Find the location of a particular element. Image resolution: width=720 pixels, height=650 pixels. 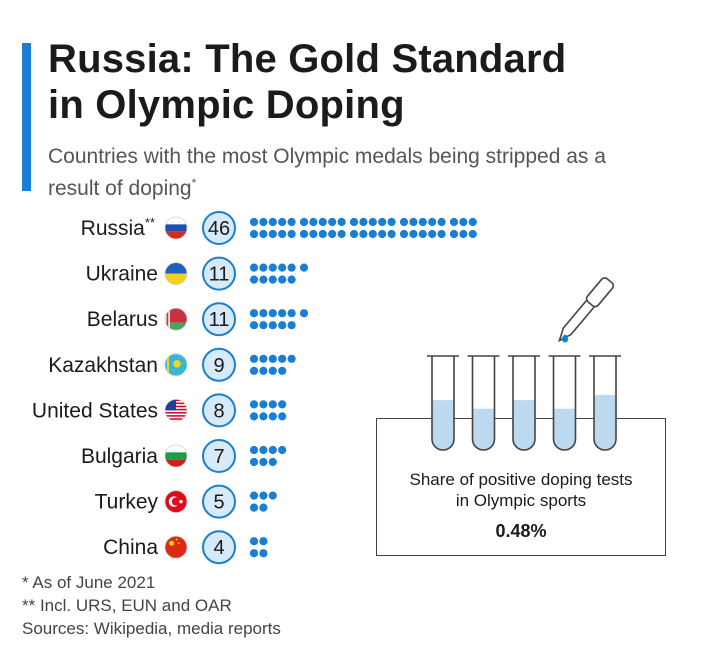

turkey-flag-icon is located at coordinates (176, 502).